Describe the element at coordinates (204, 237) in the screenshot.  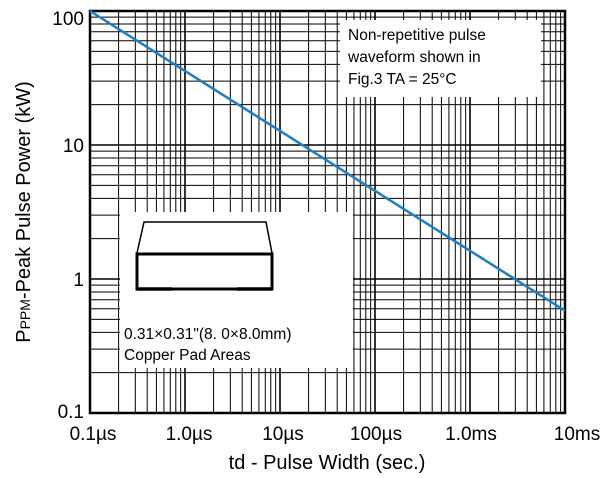
I see `package-outline` at that location.